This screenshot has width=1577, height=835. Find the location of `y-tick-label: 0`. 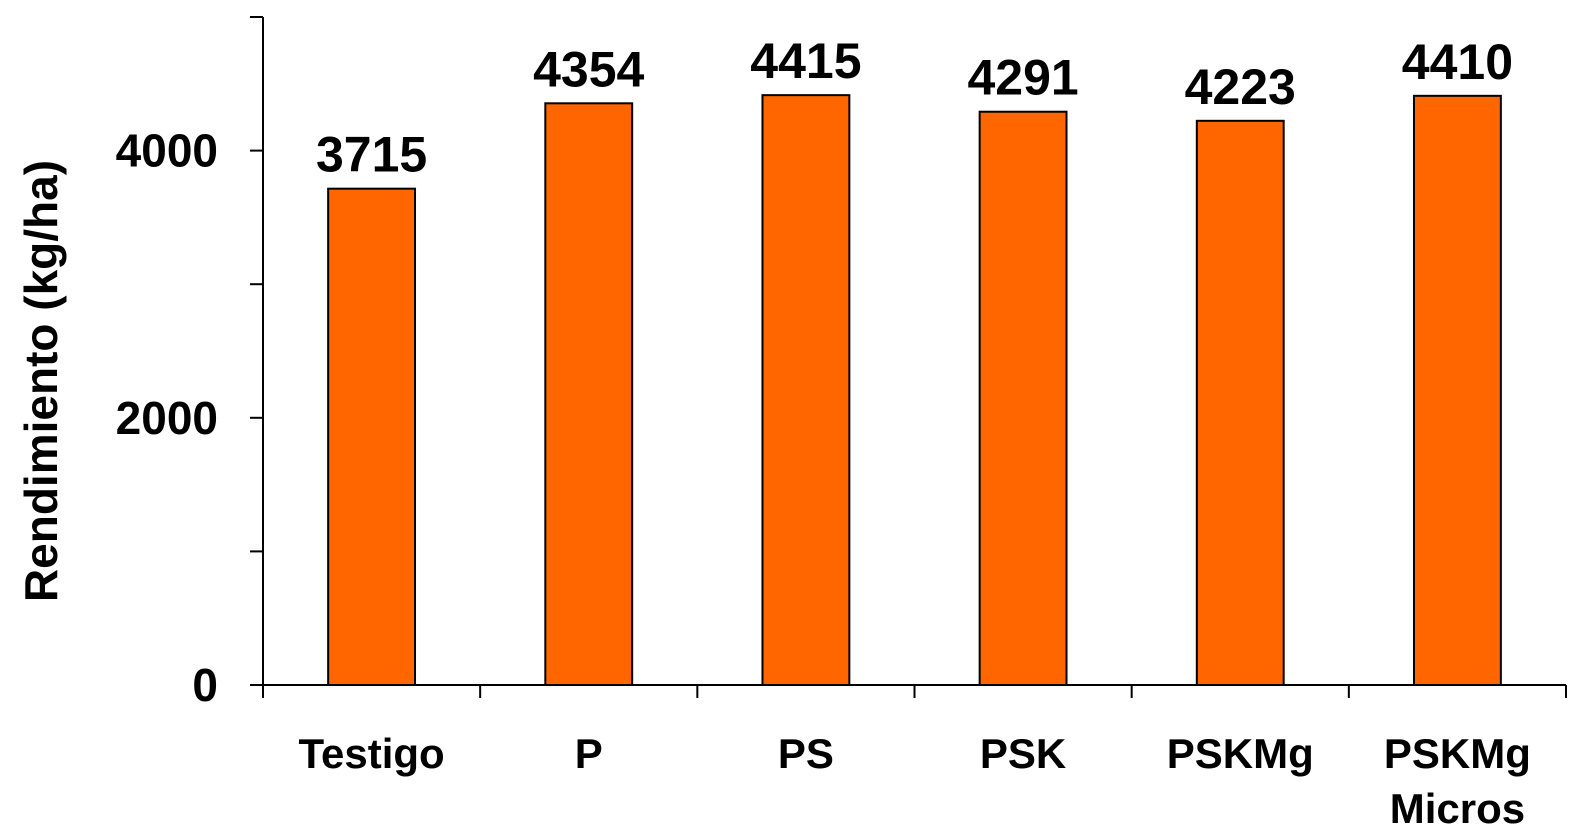

y-tick-label: 0 is located at coordinates (205, 685).